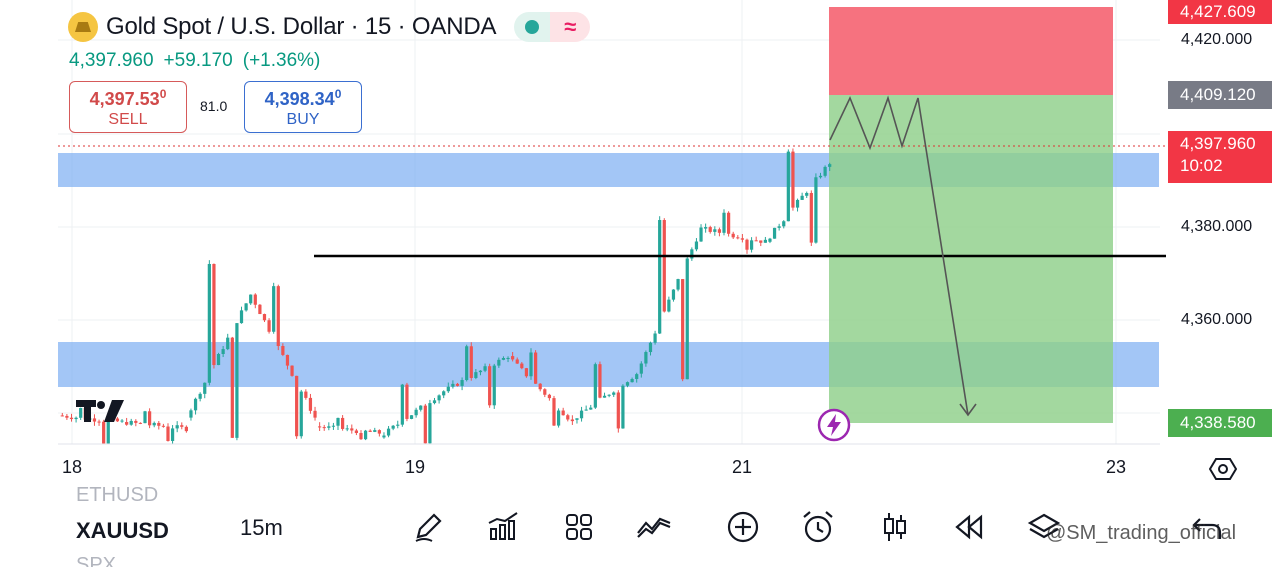 The height and width of the screenshot is (567, 1280). Describe the element at coordinates (895, 527) in the screenshot. I see `candles-icon` at that location.